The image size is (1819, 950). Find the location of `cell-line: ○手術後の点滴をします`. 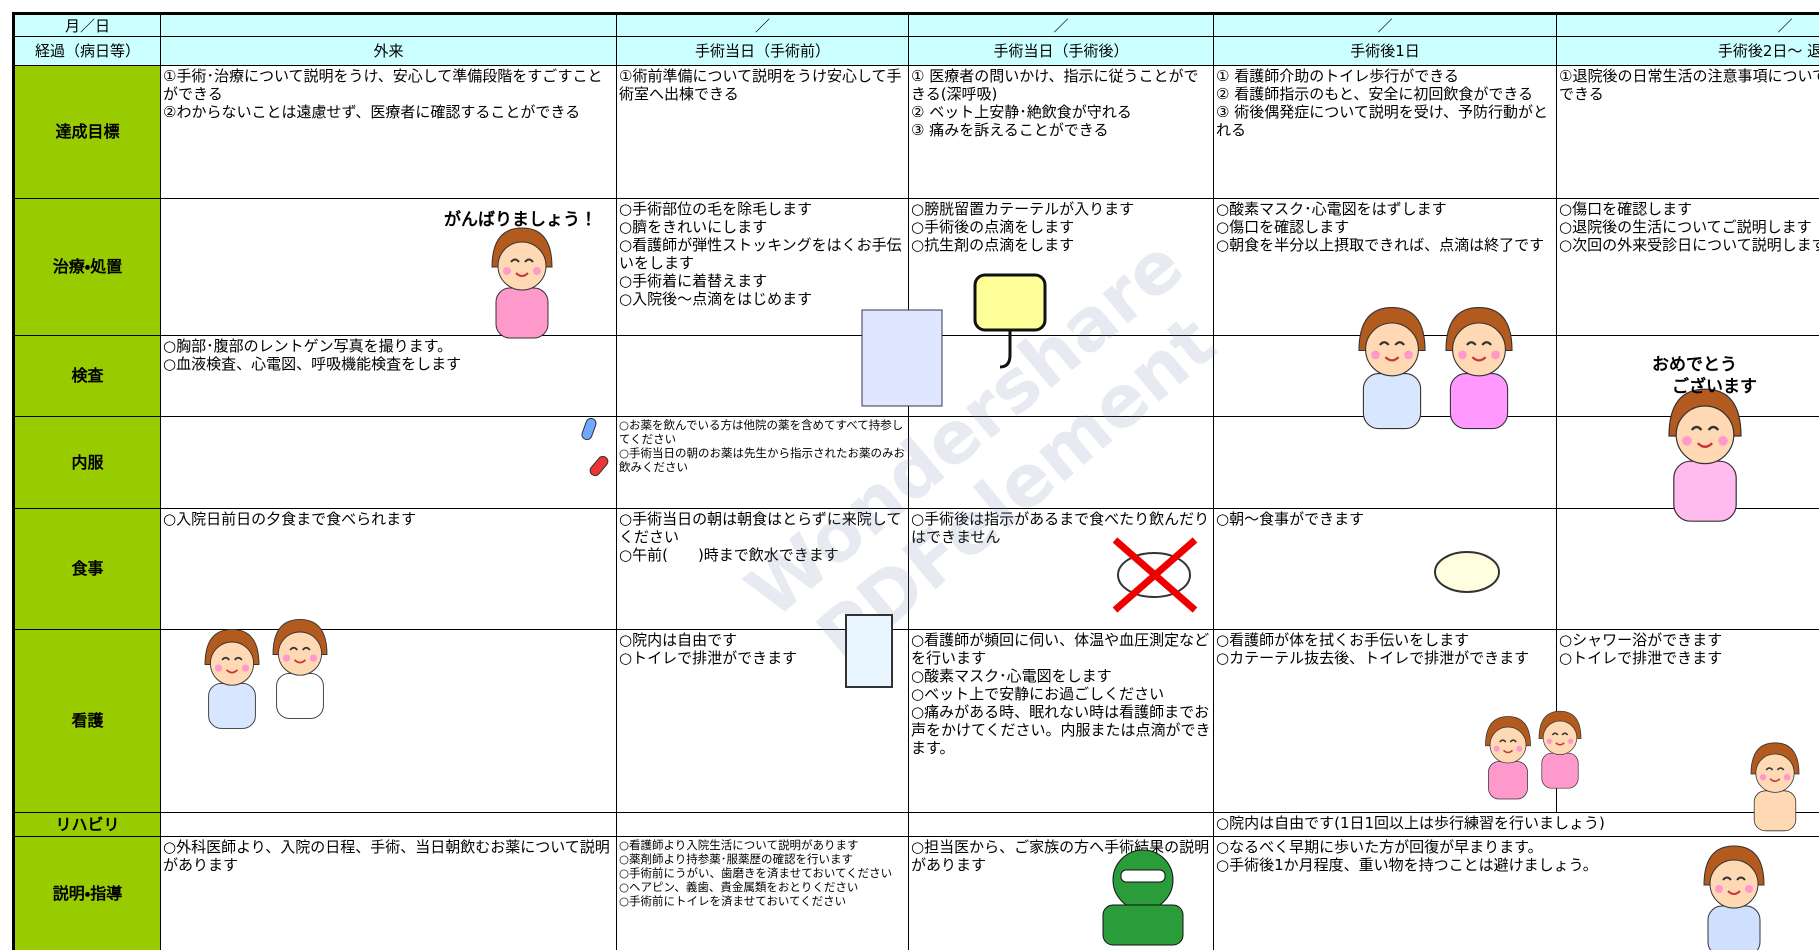

cell-line: ○手術後の点滴をします is located at coordinates (993, 227).